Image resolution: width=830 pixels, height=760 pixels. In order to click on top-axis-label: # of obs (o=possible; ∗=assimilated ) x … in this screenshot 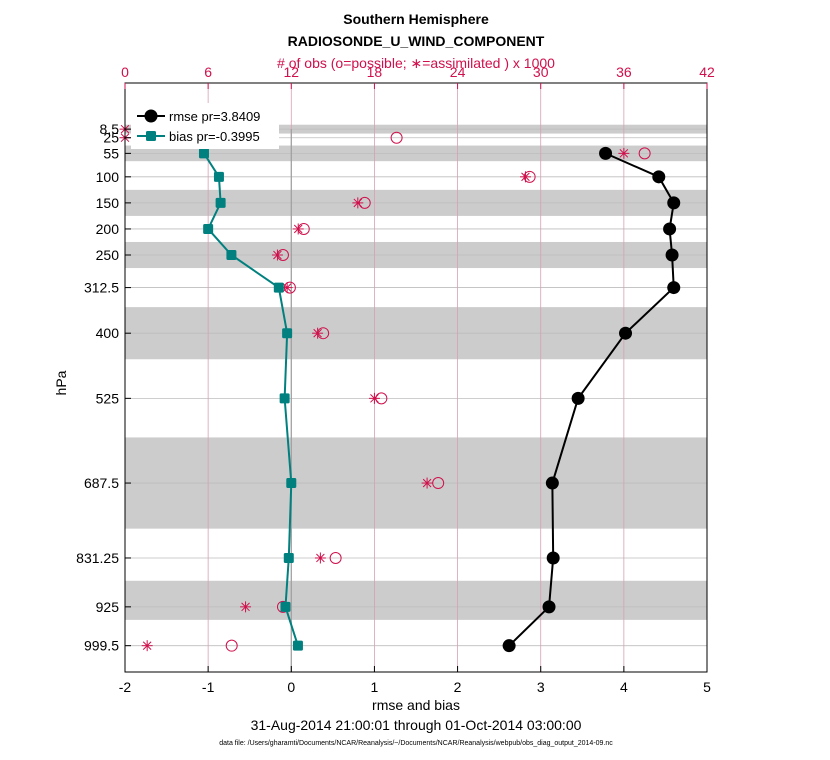, I will do `click(416, 63)`.